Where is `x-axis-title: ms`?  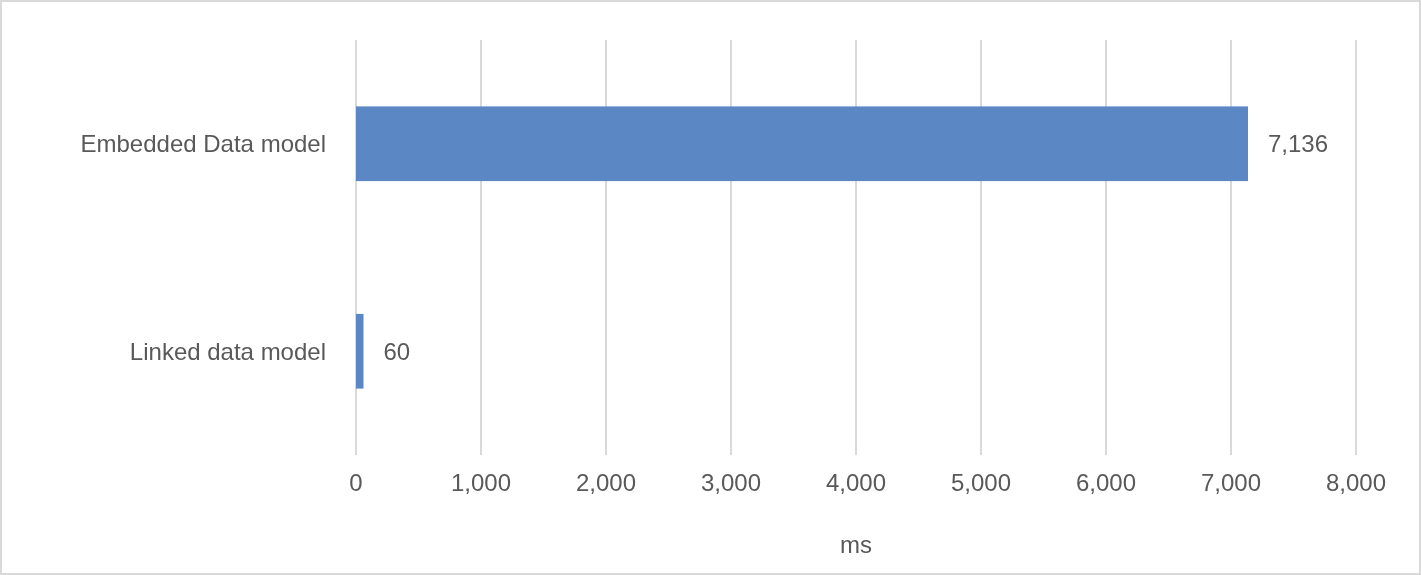
x-axis-title: ms is located at coordinates (856, 544).